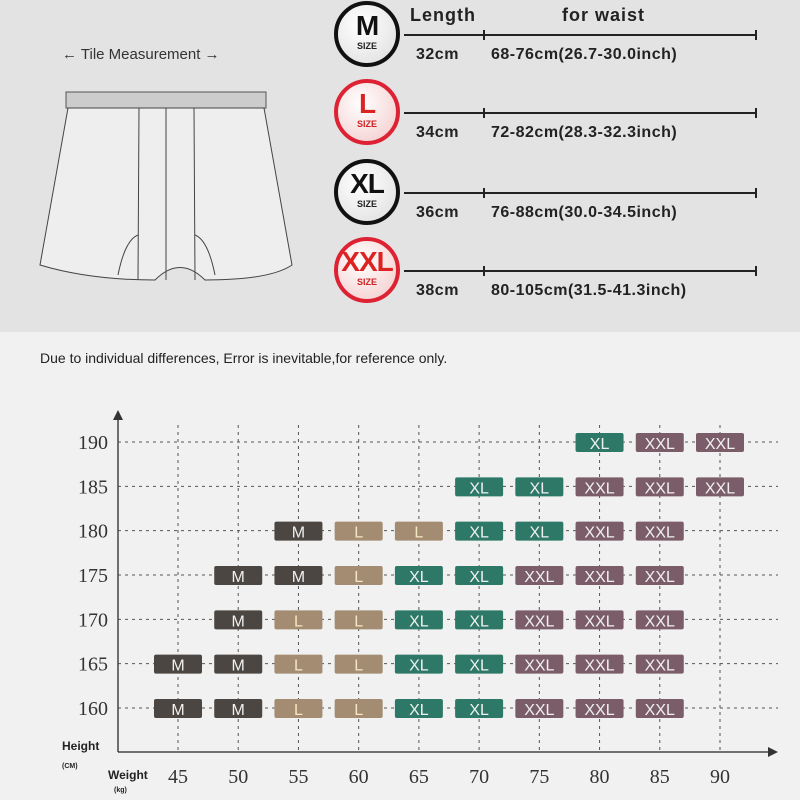 Image resolution: width=800 pixels, height=800 pixels. What do you see at coordinates (773, 752) in the screenshot?
I see `x-axis-arrow-icon` at bounding box center [773, 752].